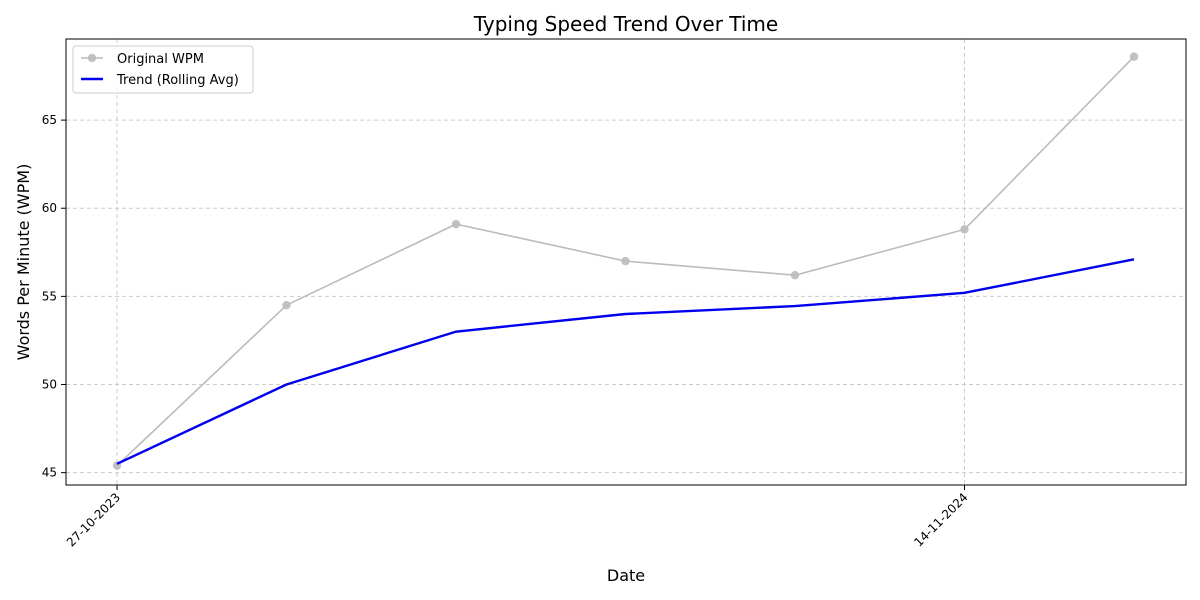  Describe the element at coordinates (49, 120) in the screenshot. I see `y-tick-label: 65` at that location.